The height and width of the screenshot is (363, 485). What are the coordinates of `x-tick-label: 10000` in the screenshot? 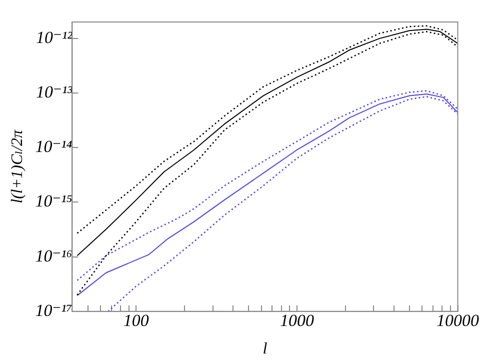 It's located at (458, 320).